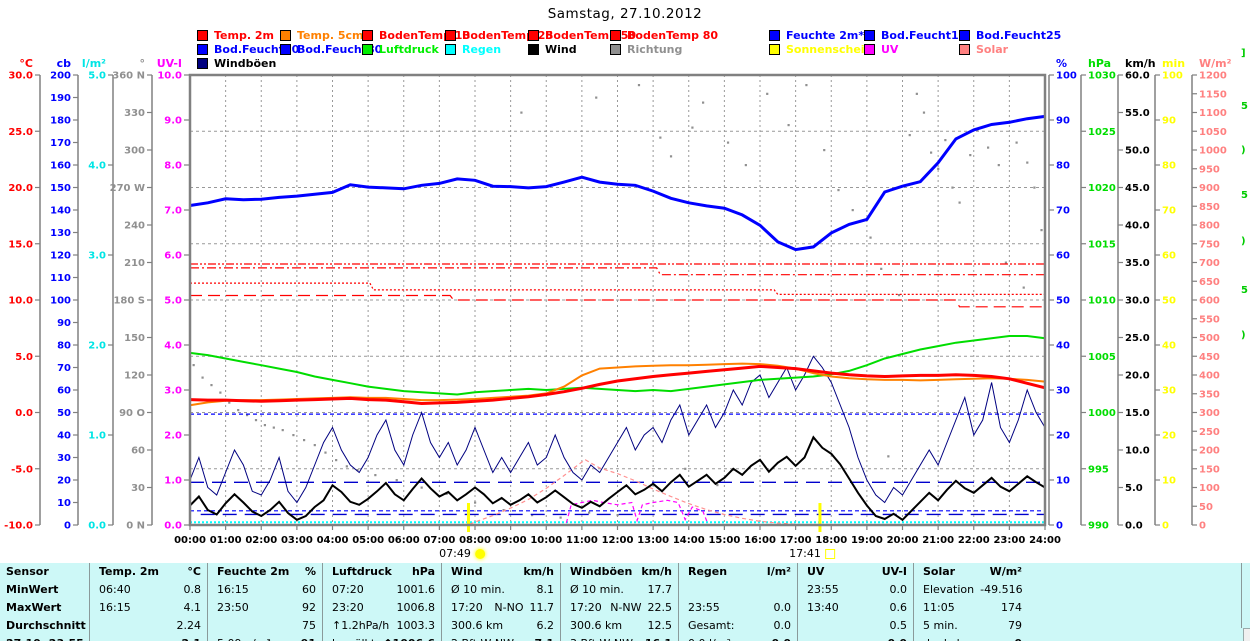  I want to click on cell-value: 17.7, so click(660, 590).